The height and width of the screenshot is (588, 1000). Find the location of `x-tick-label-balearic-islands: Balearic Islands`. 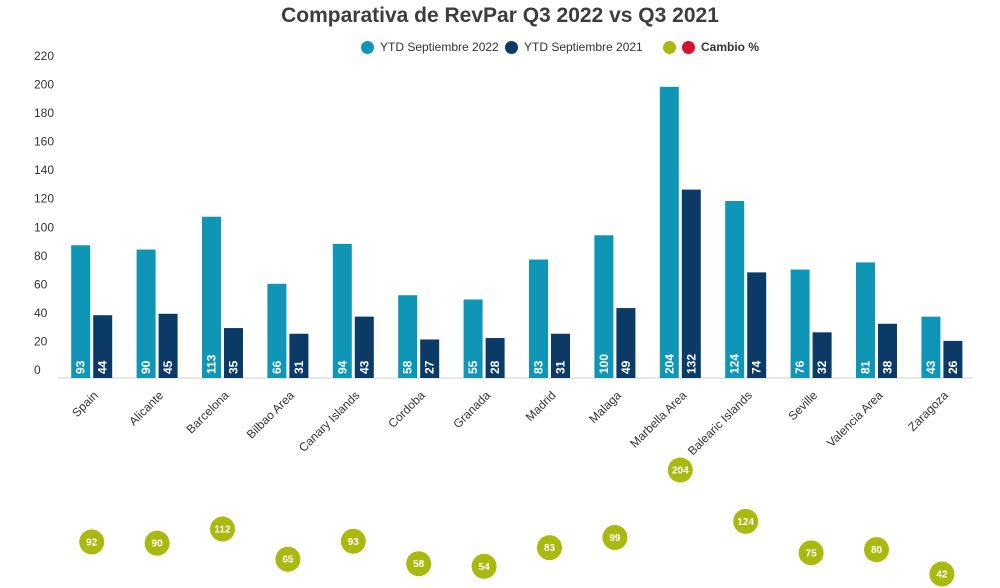

x-tick-label-balearic-islands: Balearic Islands is located at coordinates (720, 423).